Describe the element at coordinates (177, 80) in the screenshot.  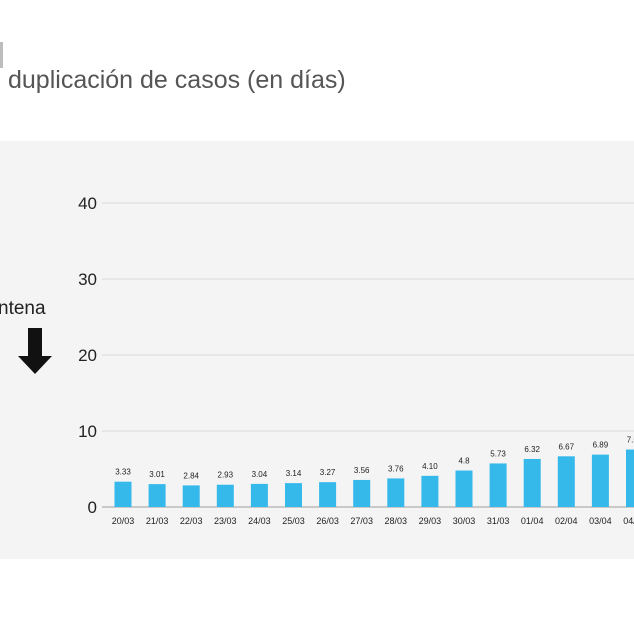
I see `chart-title: duplicación de casos (en días)` at that location.